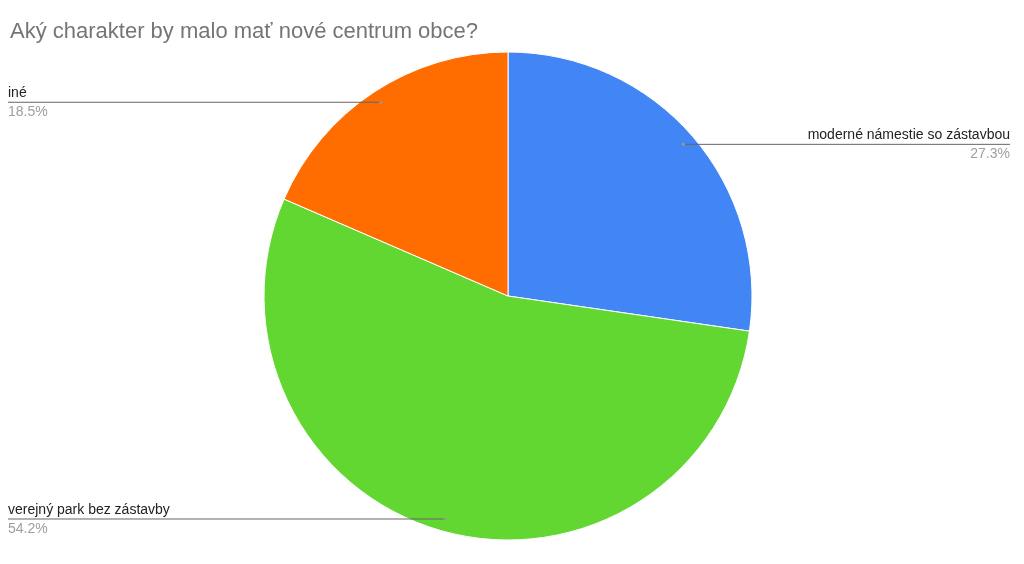 This screenshot has height=564, width=1024. Describe the element at coordinates (244, 30) in the screenshot. I see `chart-title: Aký charakter by malo mať nové centrum obce?` at that location.